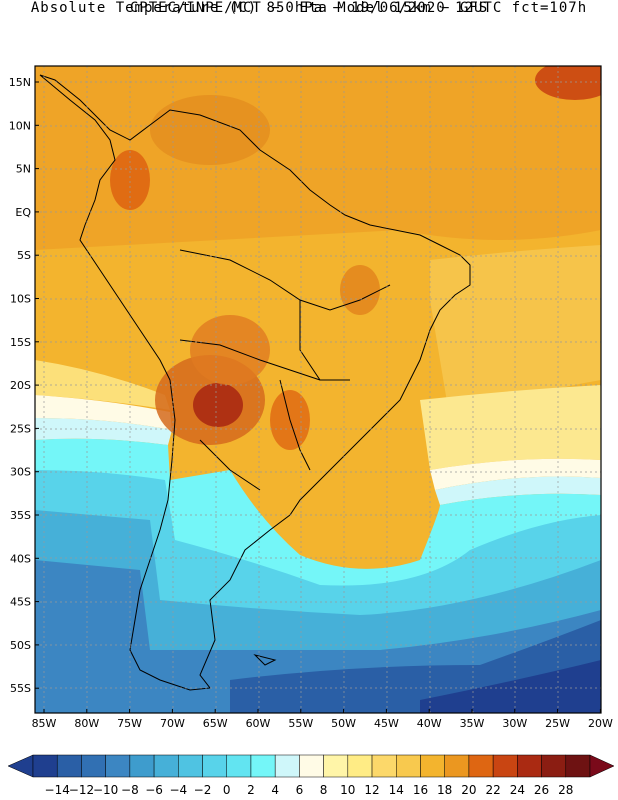  What do you see at coordinates (20, 342) in the screenshot?
I see `lat-tick-label: 15S` at bounding box center [20, 342].